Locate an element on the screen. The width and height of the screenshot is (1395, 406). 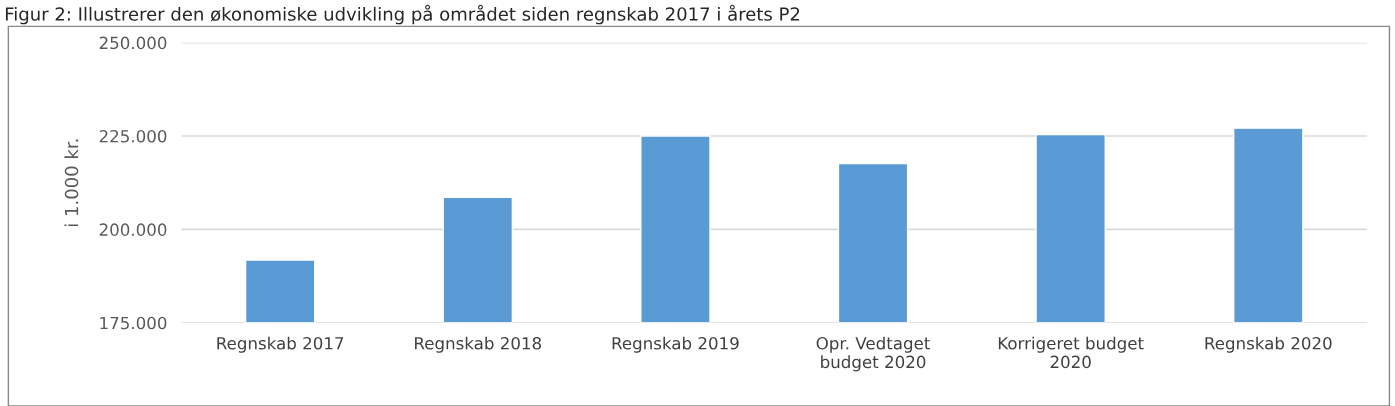
y-tick-label: 250.000 is located at coordinates (133, 43).